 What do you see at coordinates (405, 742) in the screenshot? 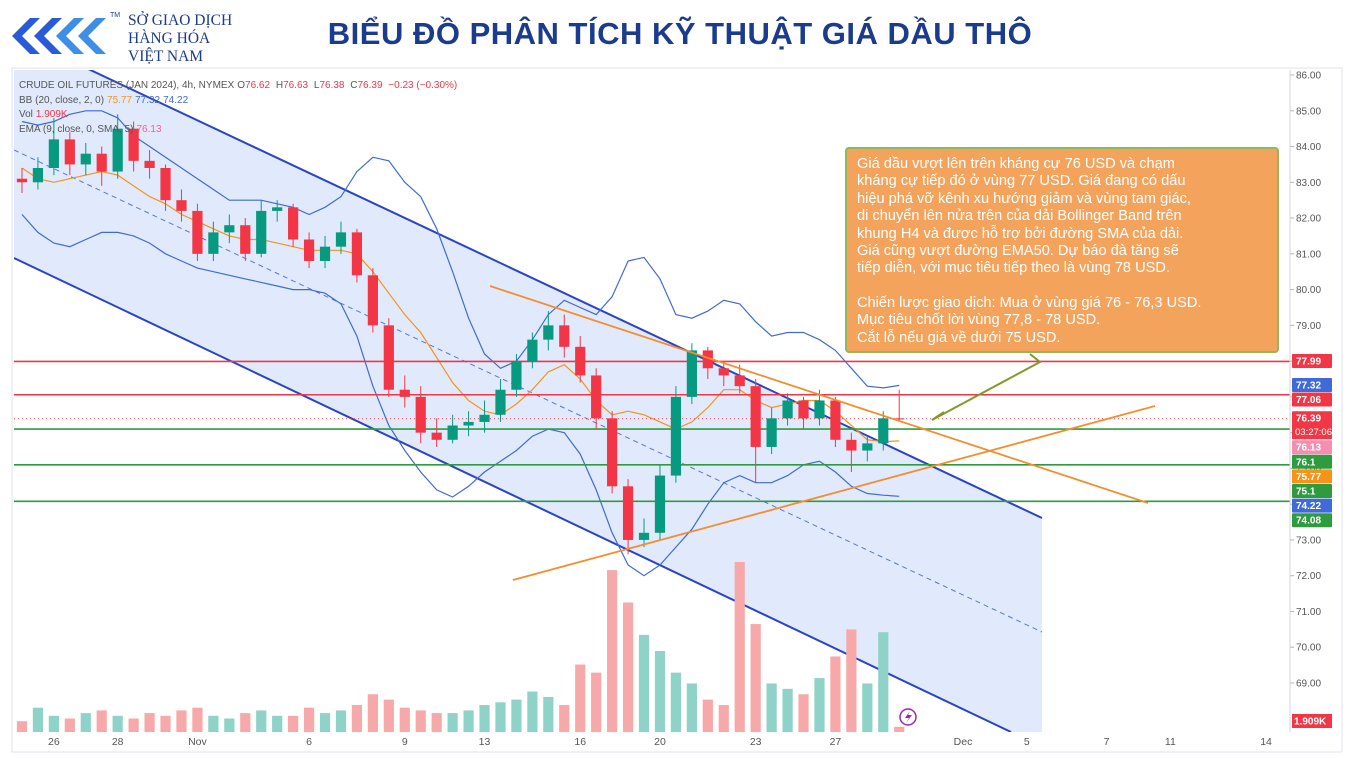
I see `x-tick-label: 9` at bounding box center [405, 742].